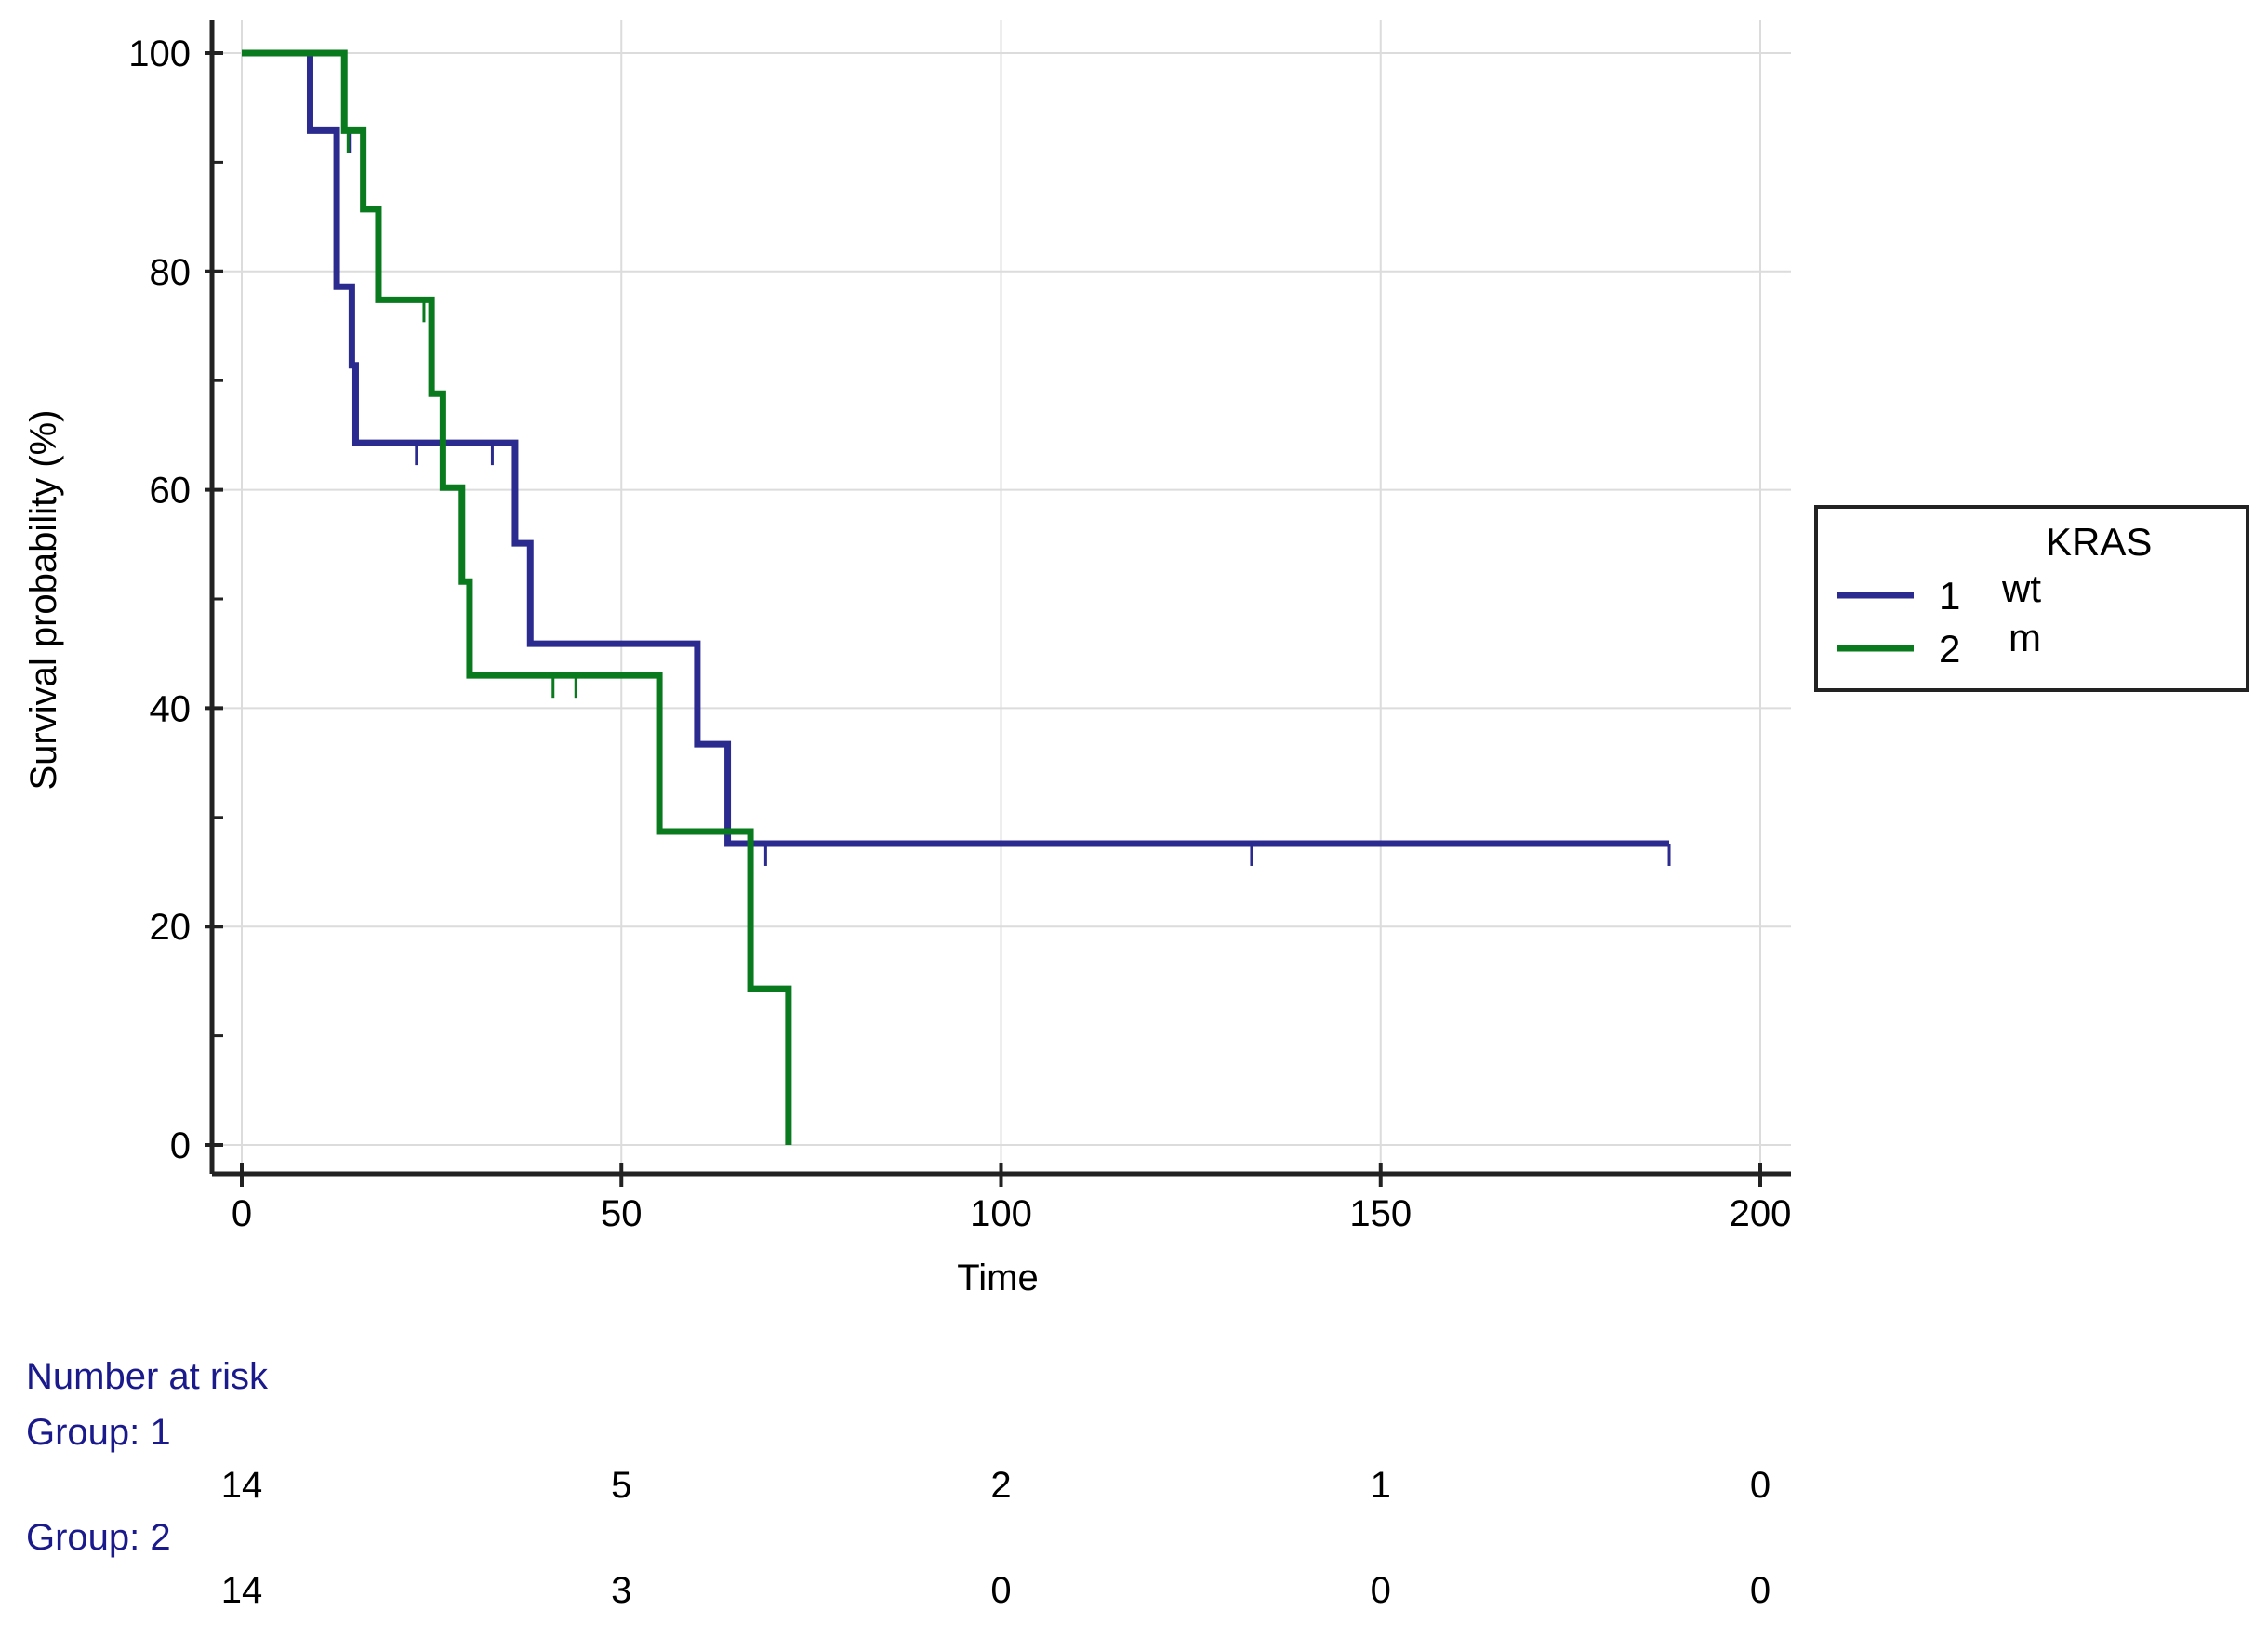 Image resolution: width=2268 pixels, height=1637 pixels. I want to click on risk-value-group-2: 14, so click(242, 1590).